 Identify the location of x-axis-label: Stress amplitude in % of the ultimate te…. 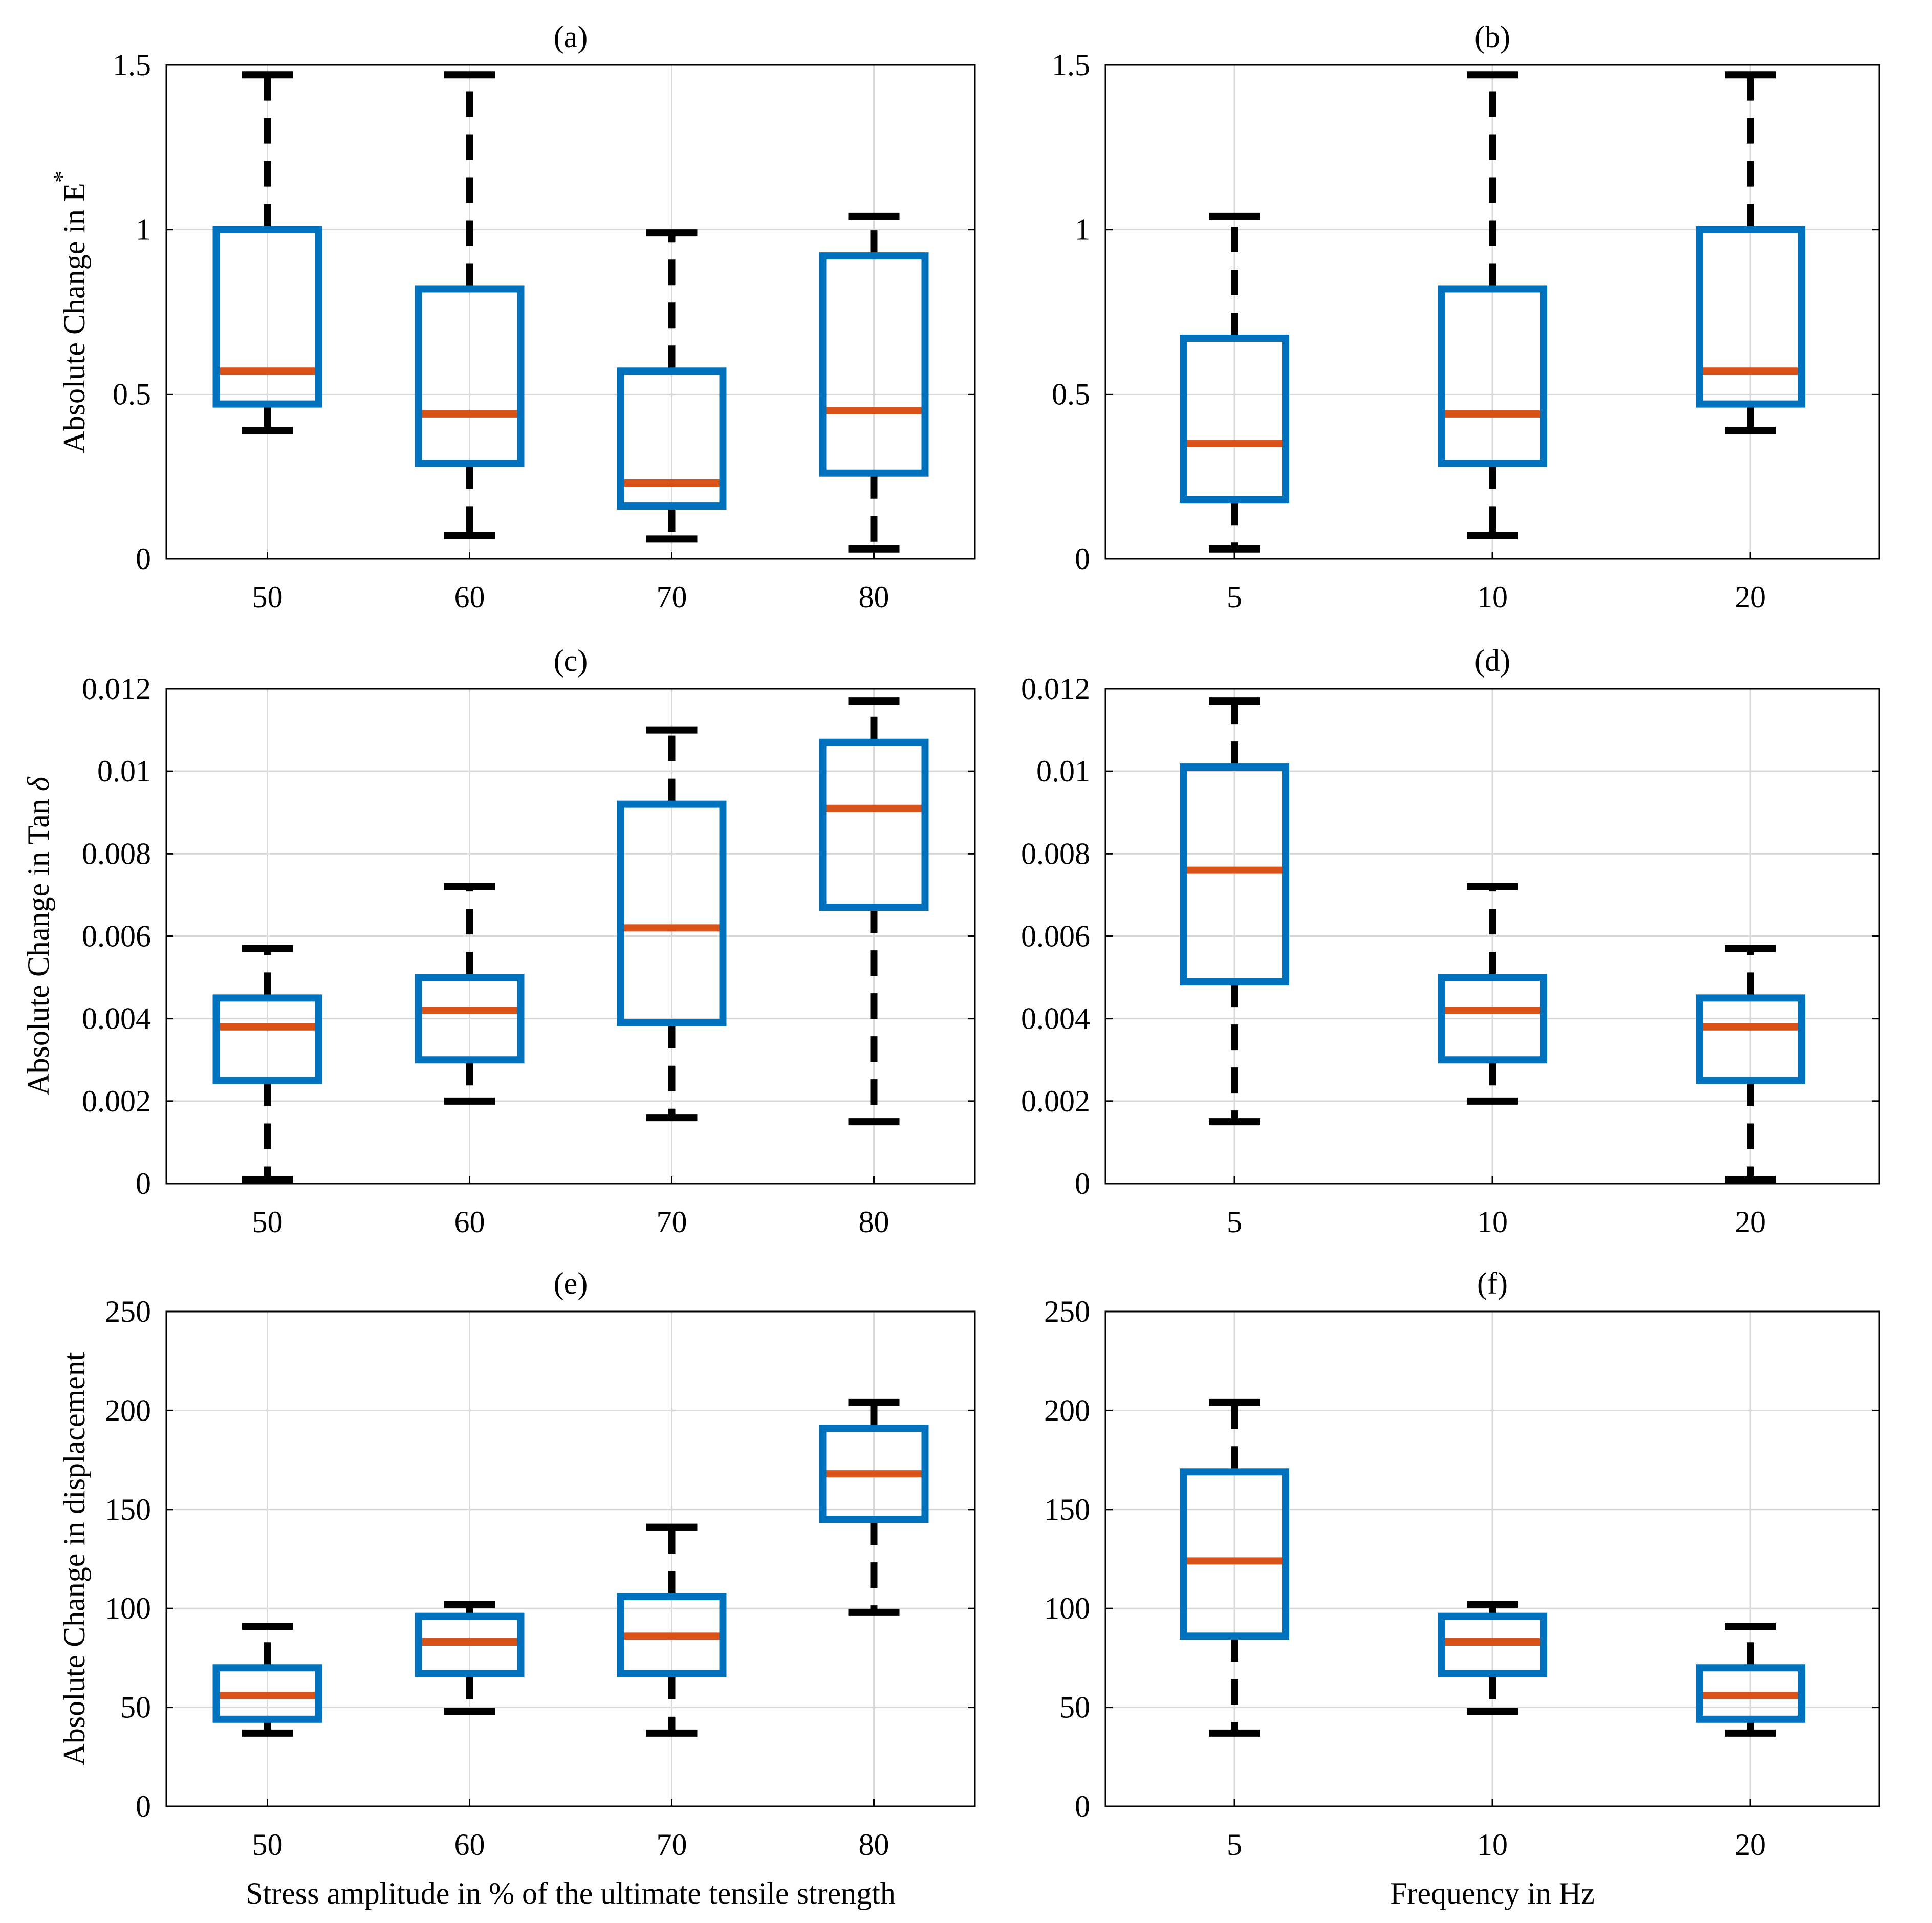
(571, 1893).